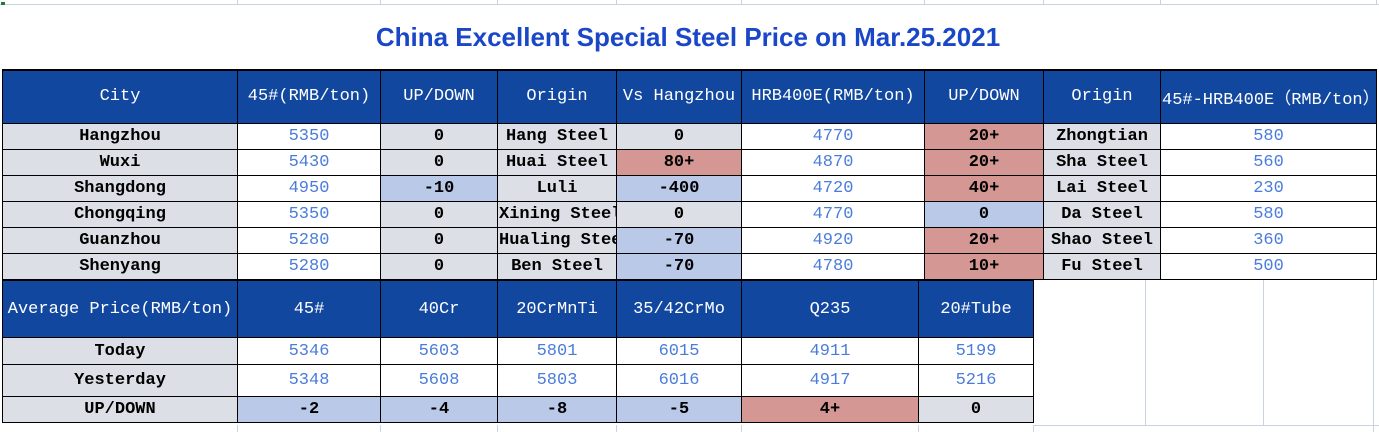 Image resolution: width=1379 pixels, height=432 pixels. I want to click on cell-avg-40cr: 5603, so click(439, 351).